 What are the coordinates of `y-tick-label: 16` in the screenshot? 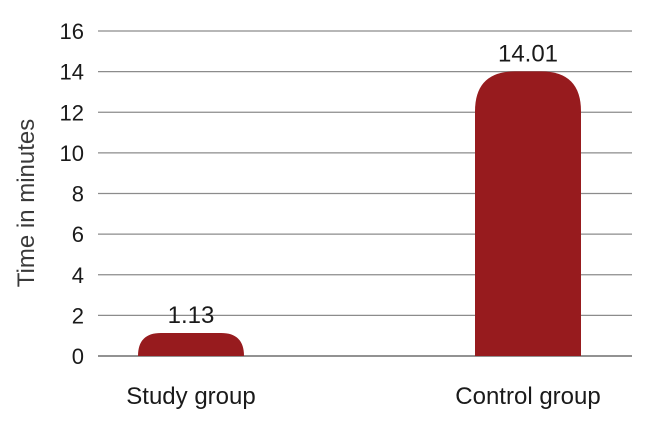 It's located at (72, 31).